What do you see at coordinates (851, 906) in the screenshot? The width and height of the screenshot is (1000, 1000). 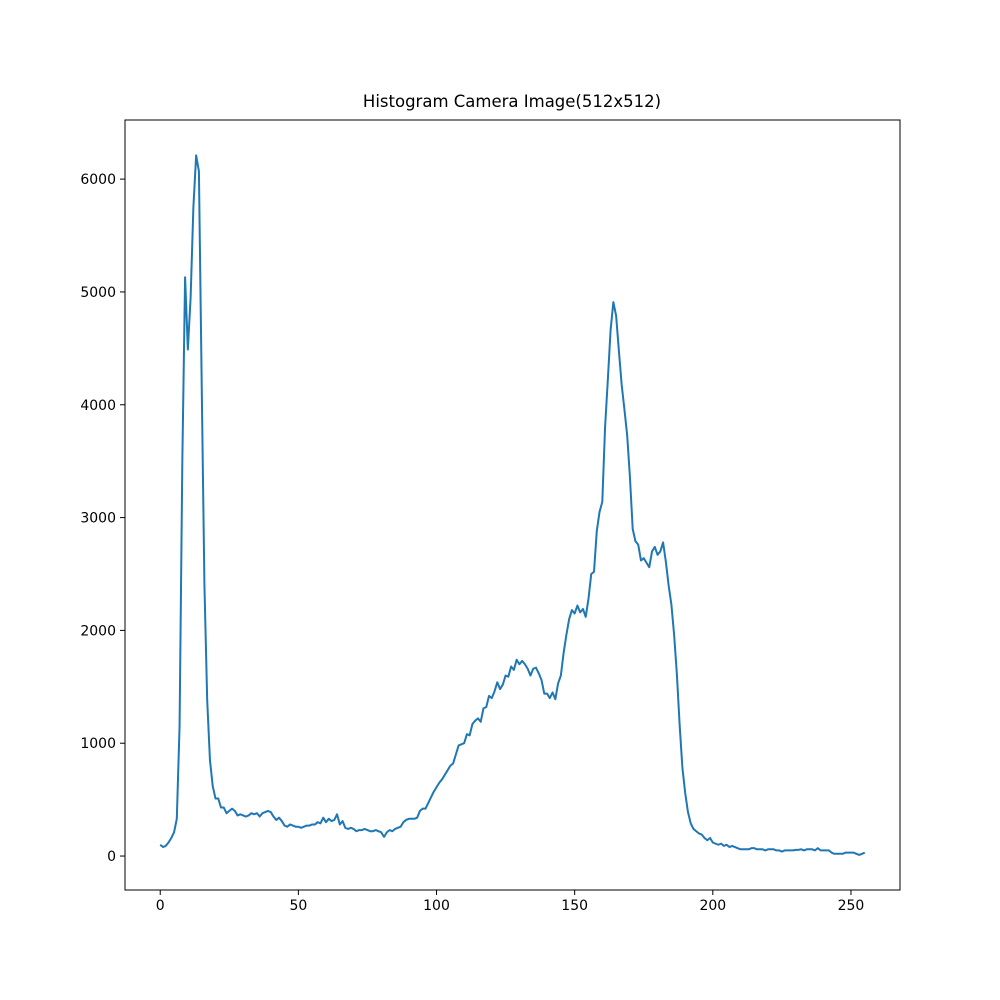 I see `x-tick-label: 250` at bounding box center [851, 906].